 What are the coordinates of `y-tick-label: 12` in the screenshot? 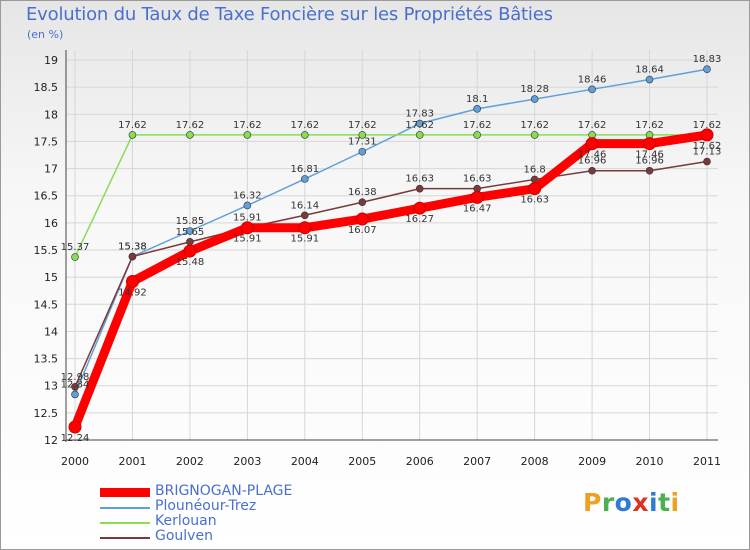 It's located at (51, 440).